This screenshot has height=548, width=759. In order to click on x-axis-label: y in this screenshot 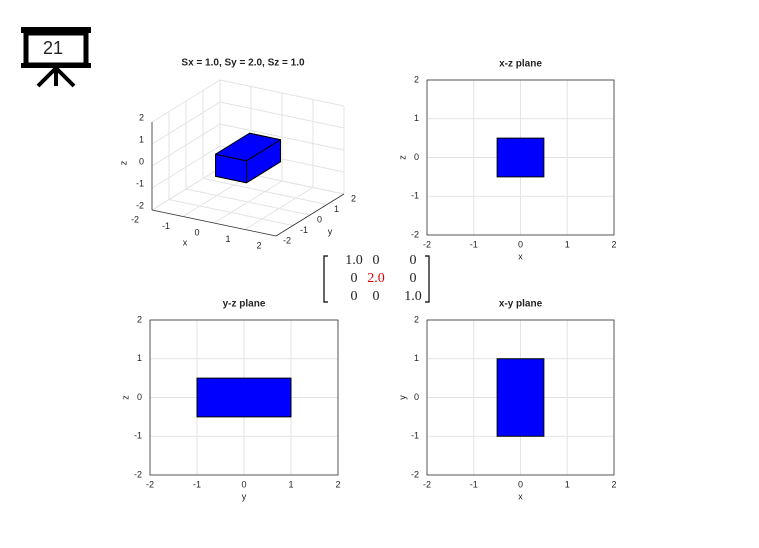, I will do `click(244, 496)`.